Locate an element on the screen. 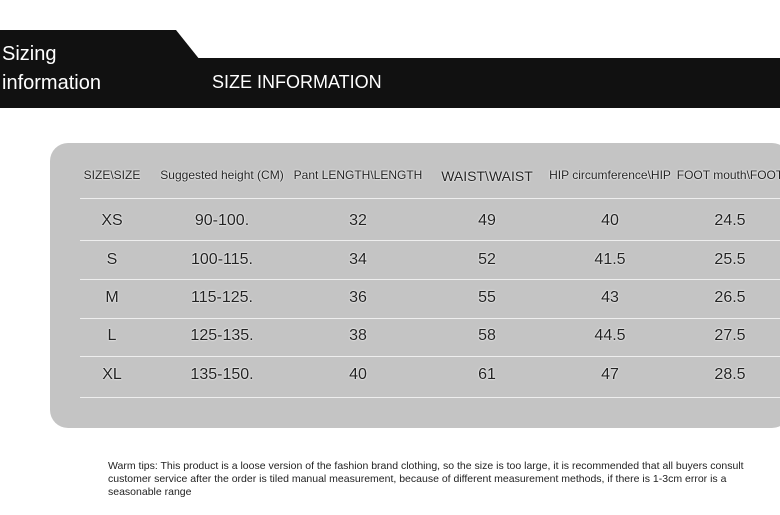  table-cell: 135-150. is located at coordinates (222, 374).